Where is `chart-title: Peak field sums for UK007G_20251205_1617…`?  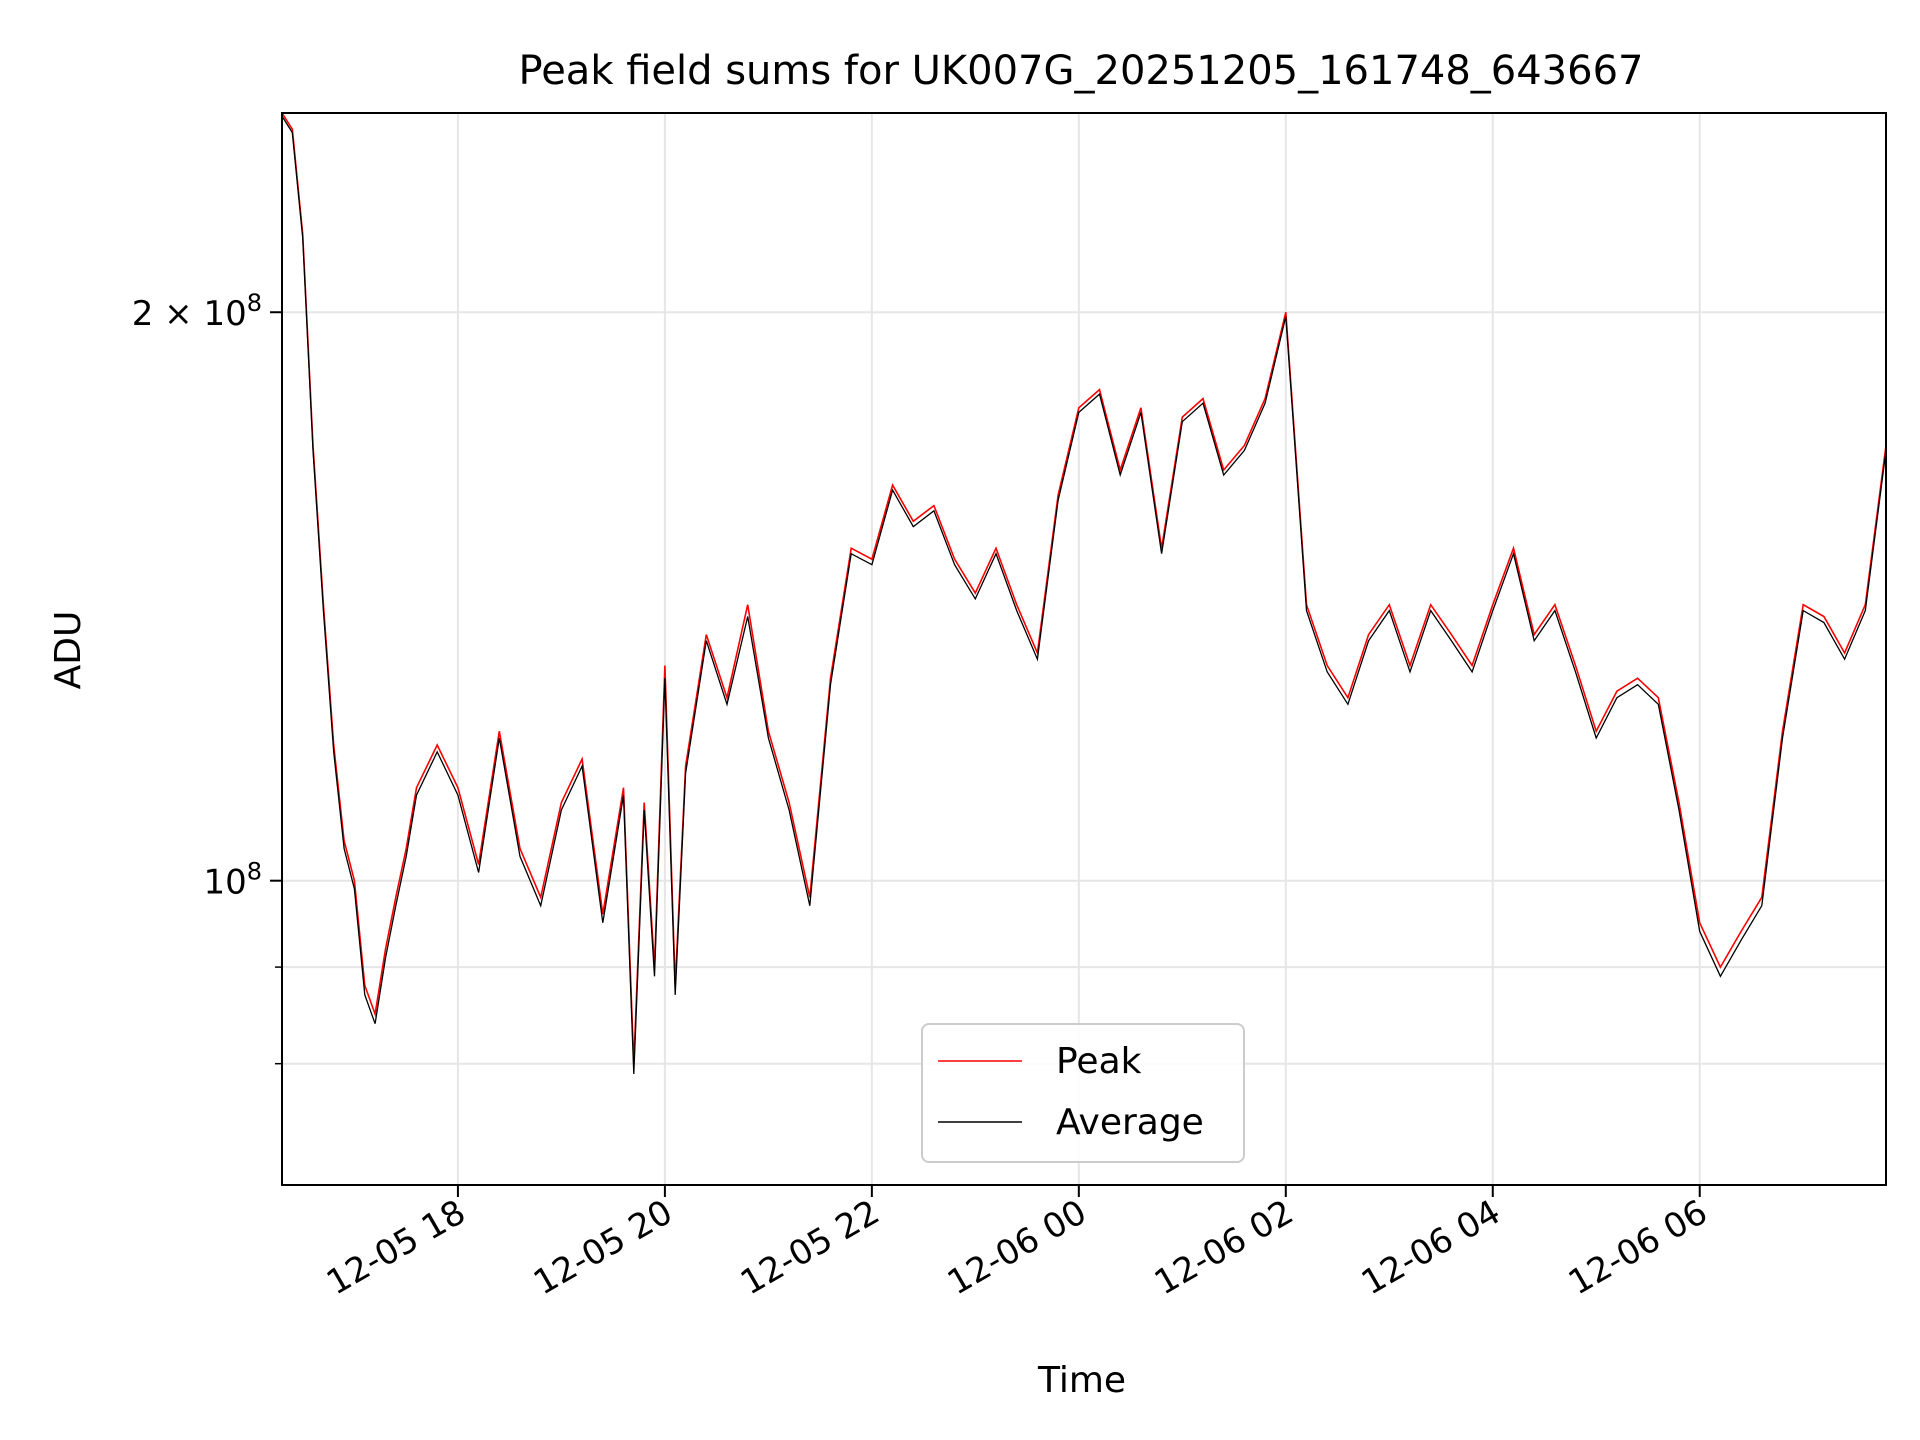 chart-title: Peak field sums for UK007G_20251205_1617… is located at coordinates (1081, 71).